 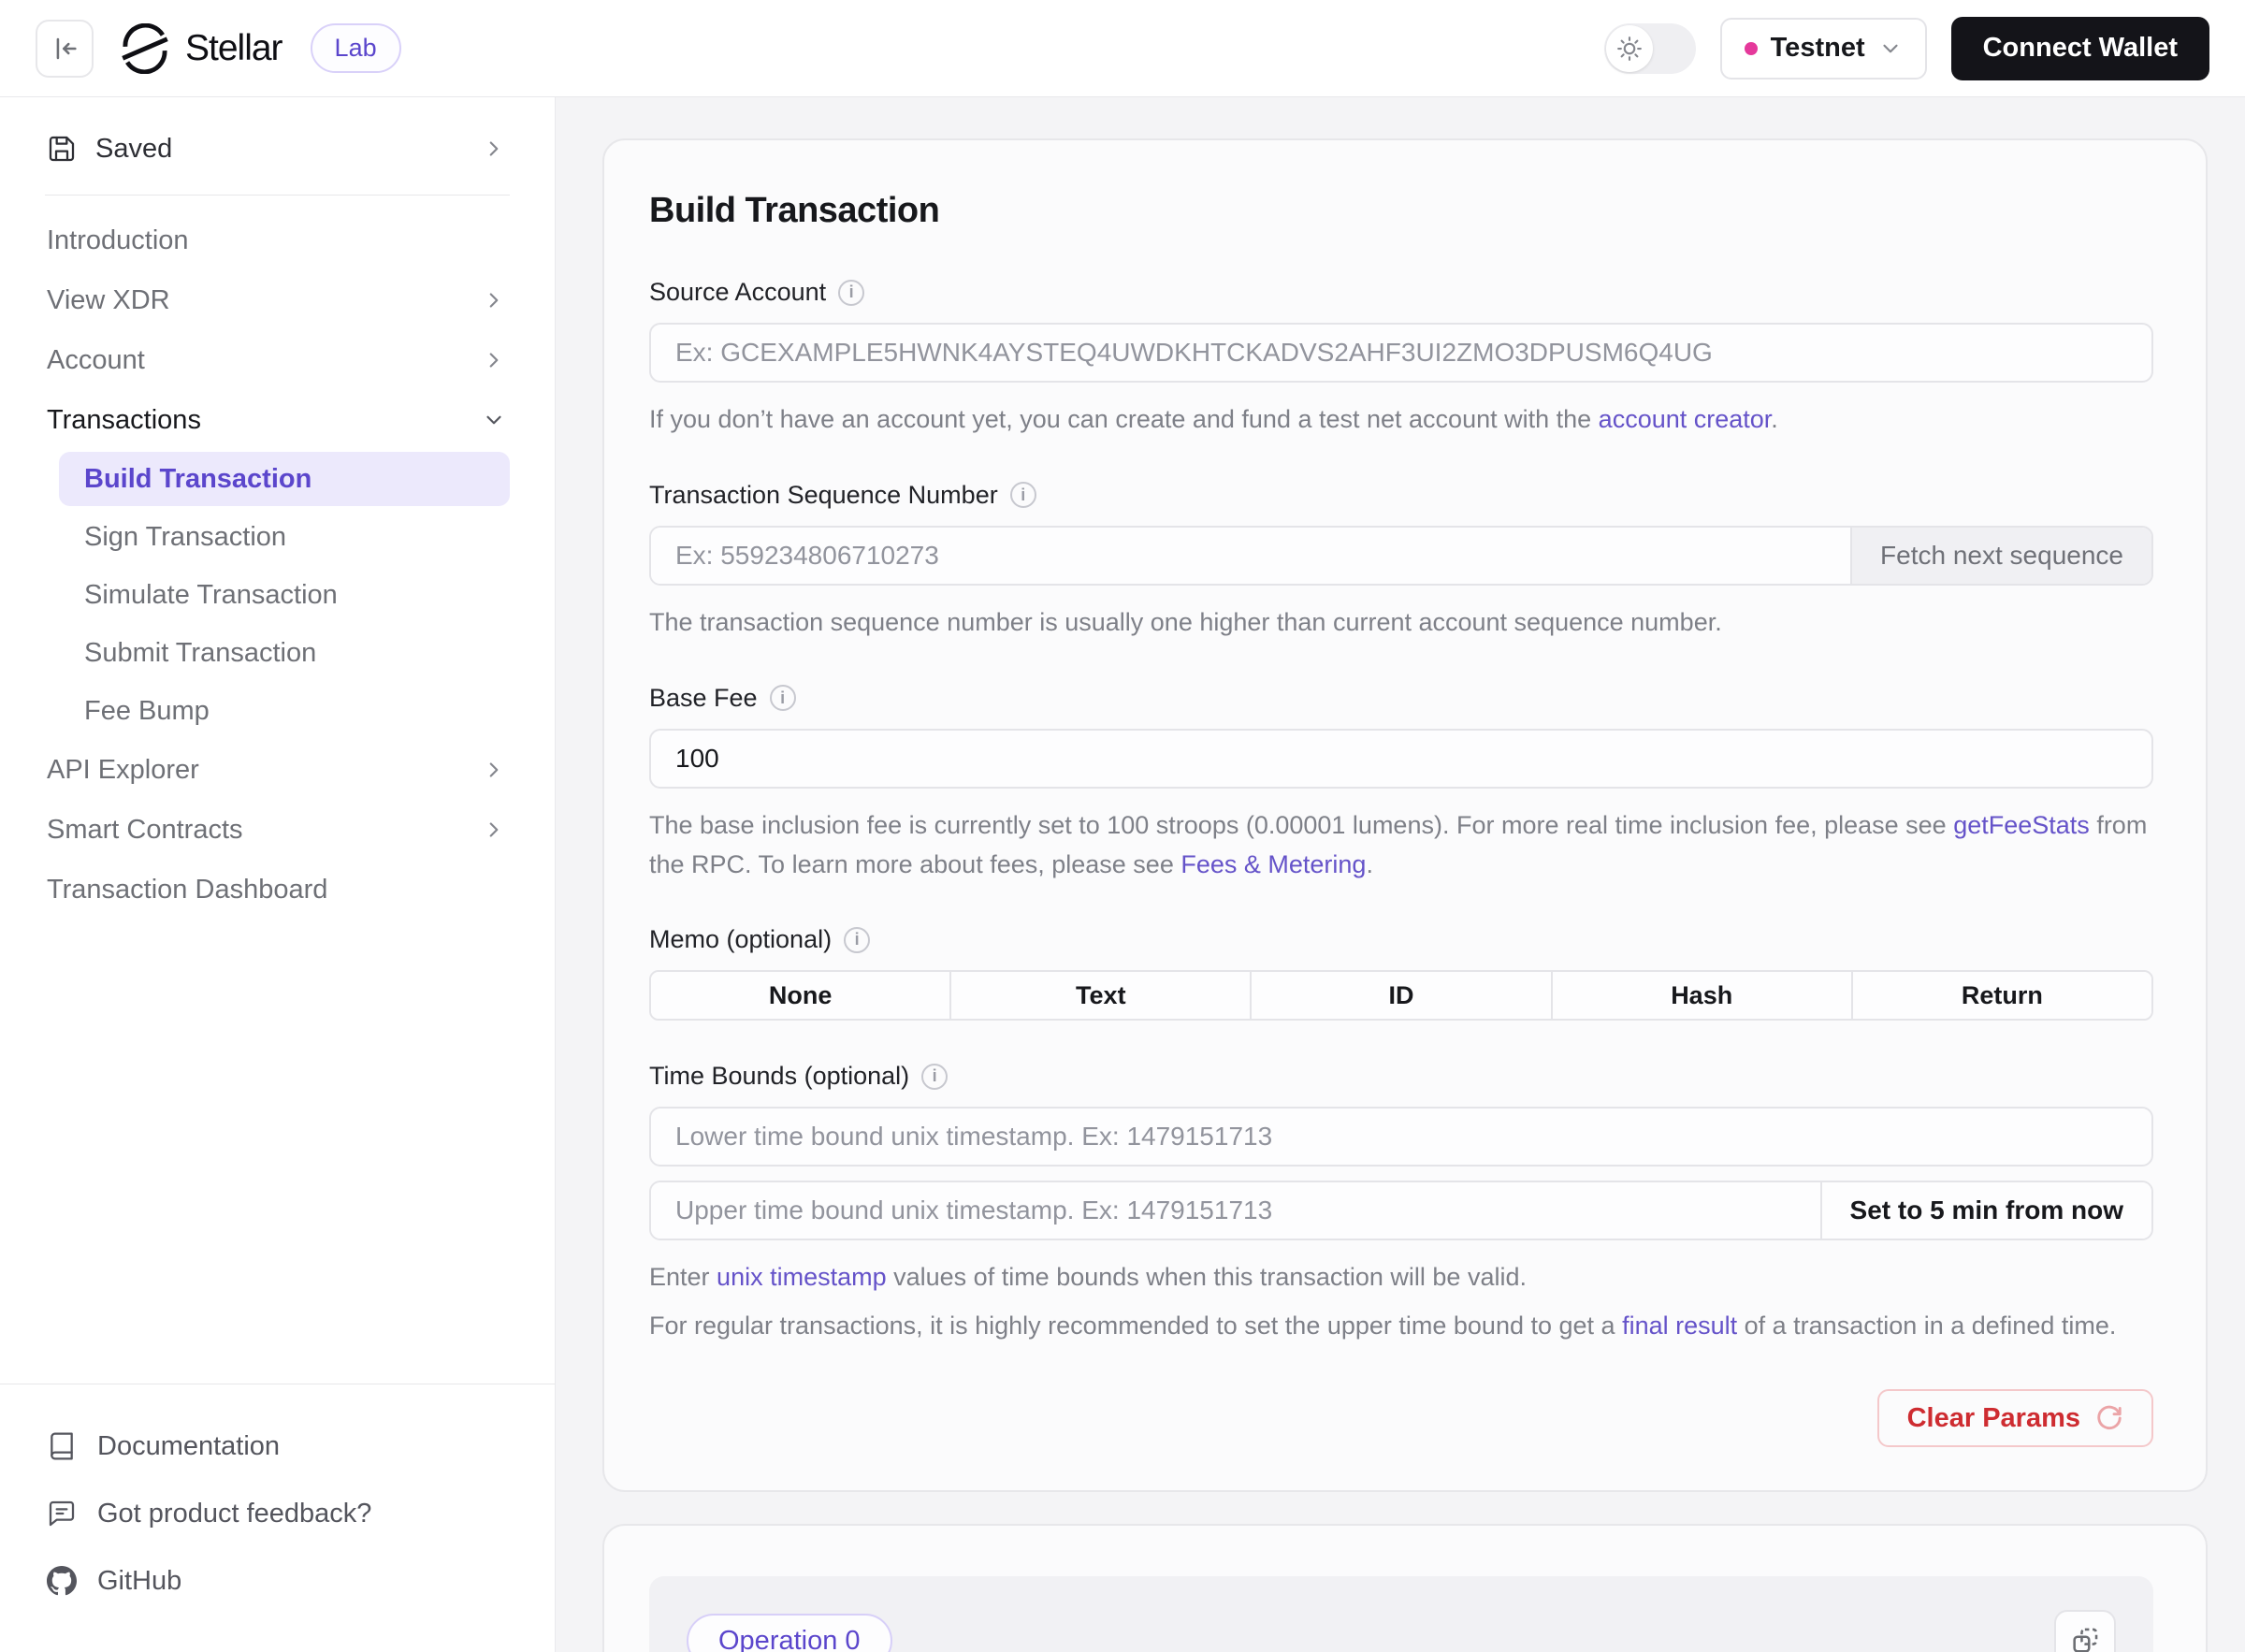 I want to click on header-right: Testnet Connect Wallet, so click(x=1906, y=48).